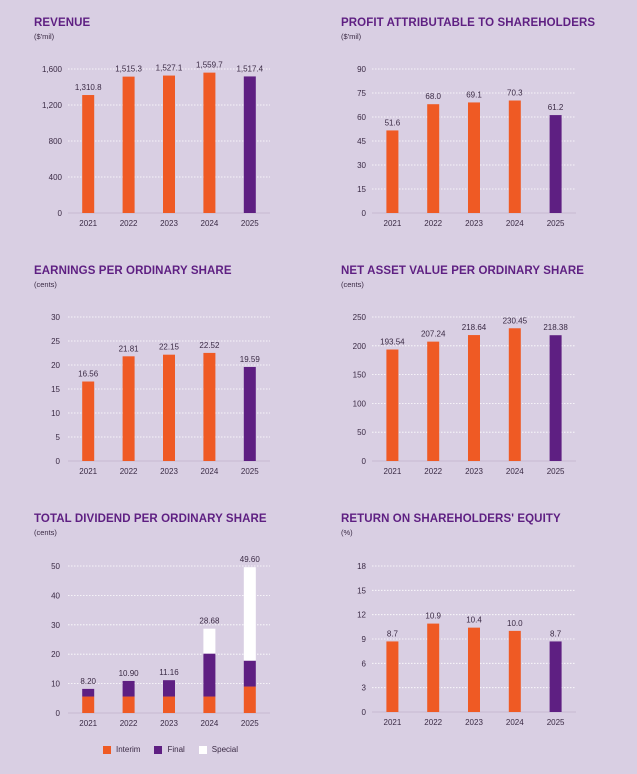  I want to click on profit-data-label: 68.0, so click(433, 96).